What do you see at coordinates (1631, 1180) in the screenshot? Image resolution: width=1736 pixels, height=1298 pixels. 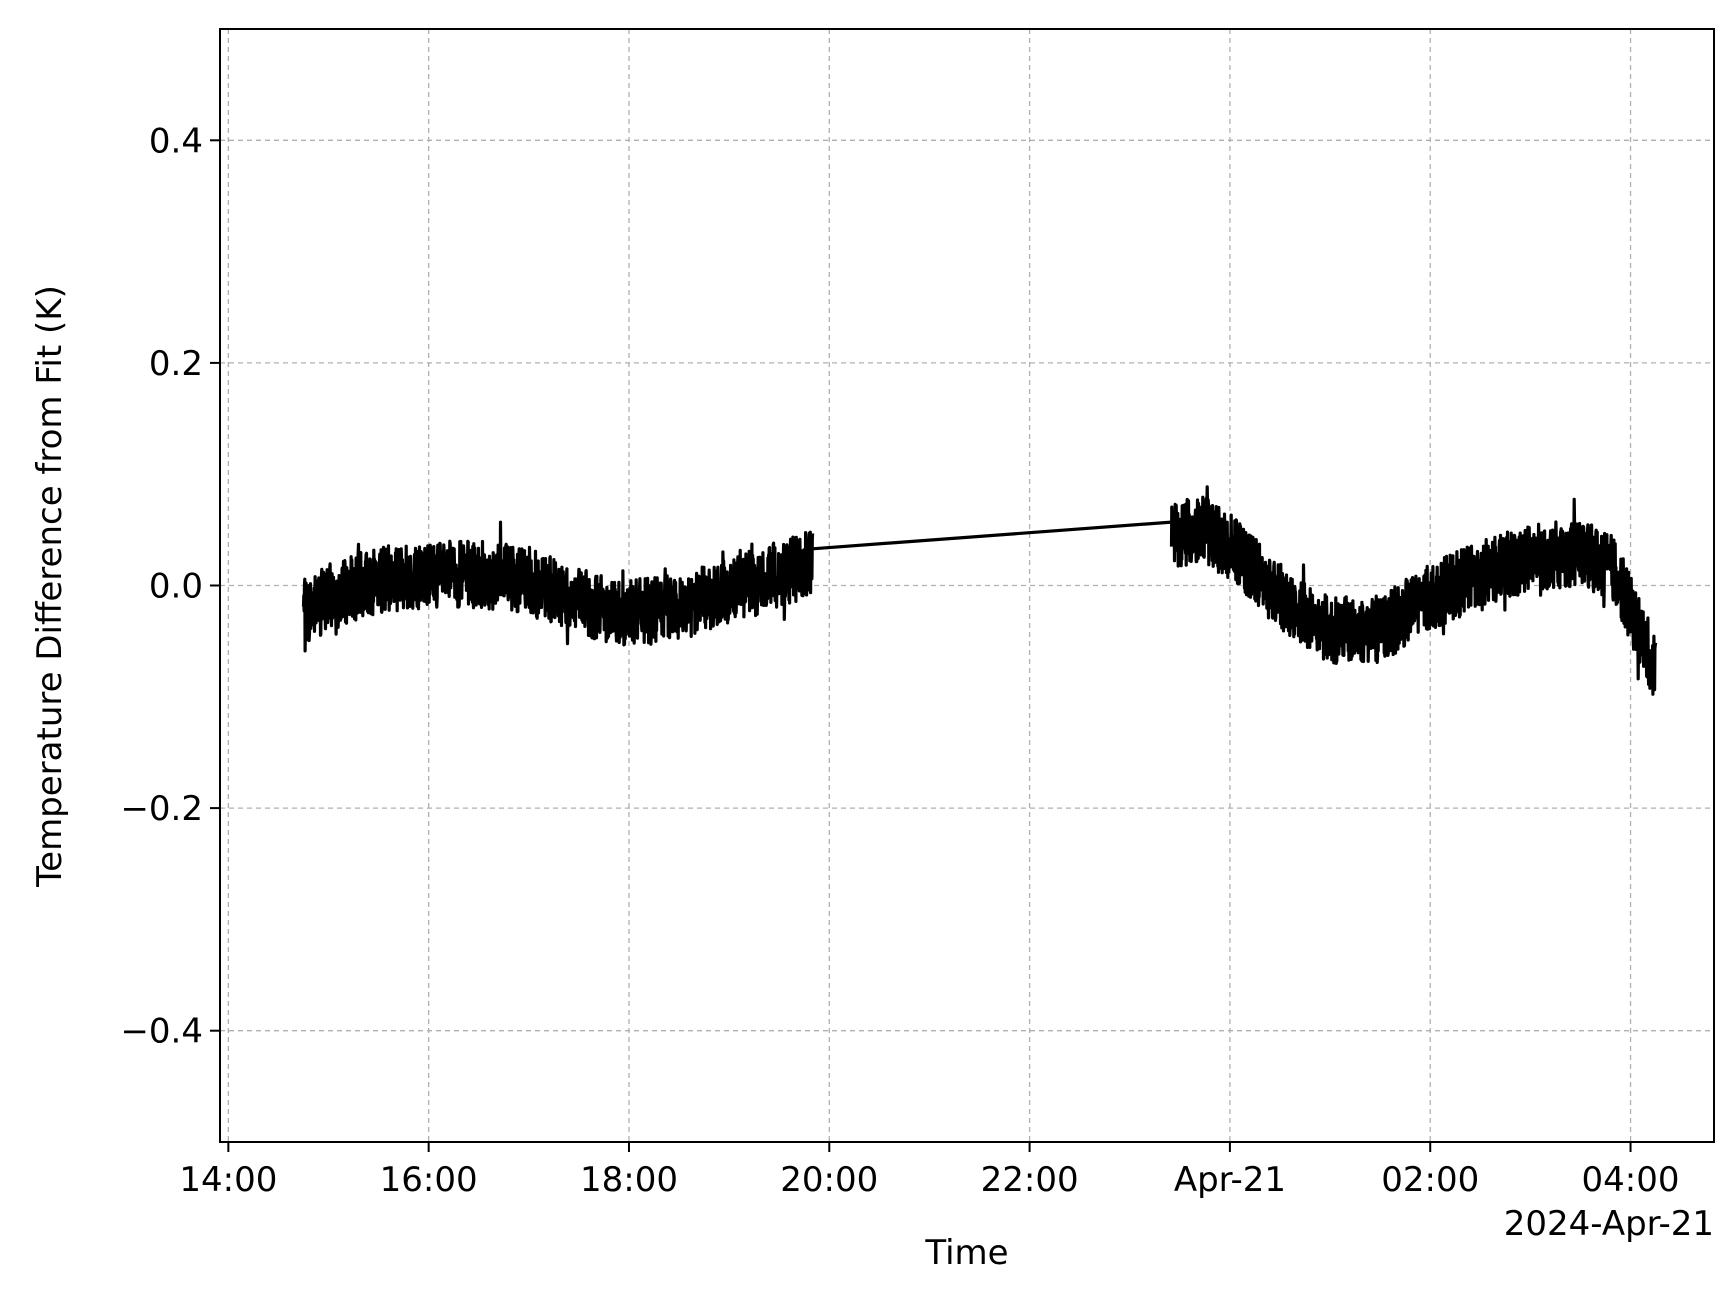 I see `x-tick-label: 04:00` at bounding box center [1631, 1180].